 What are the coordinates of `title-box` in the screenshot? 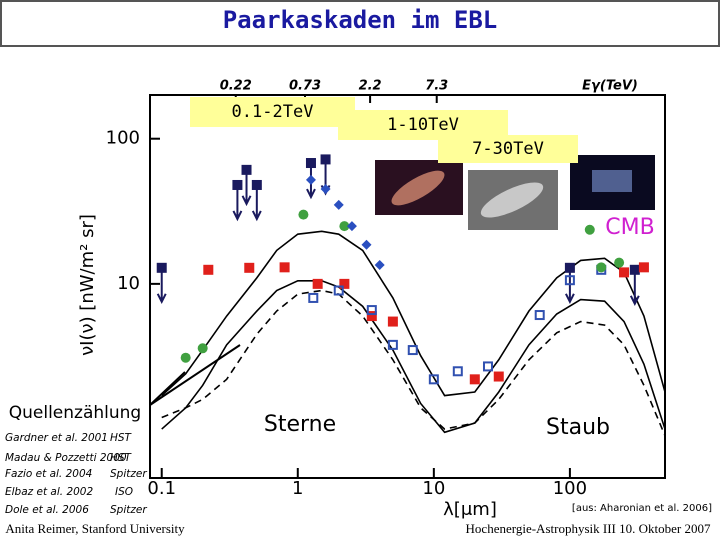 It's located at (360, 23).